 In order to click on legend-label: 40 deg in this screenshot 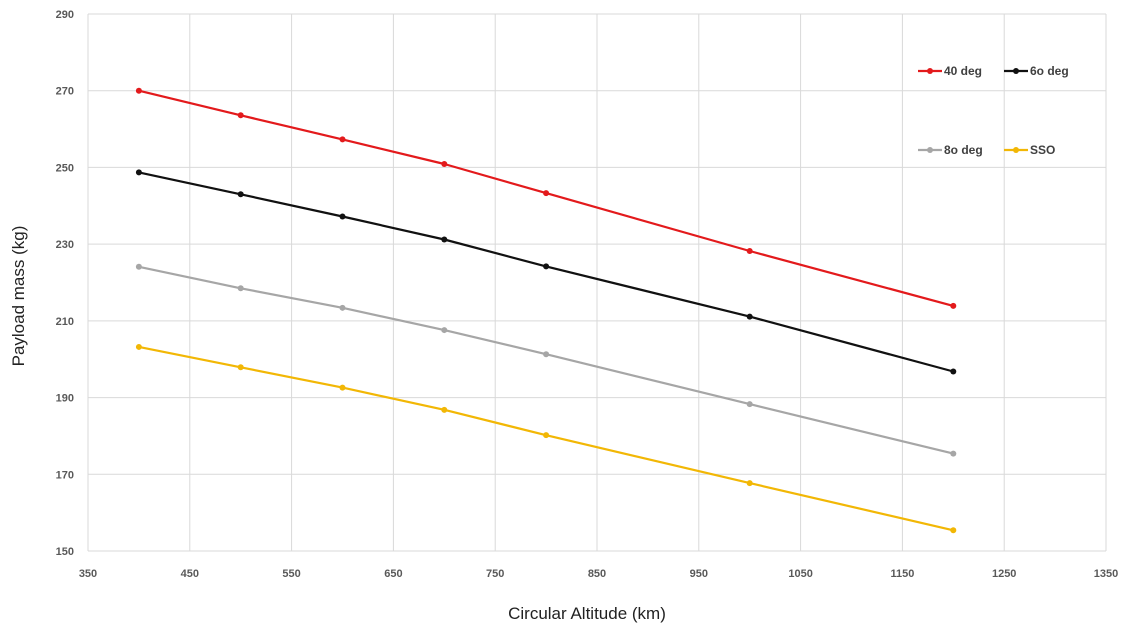, I will do `click(963, 71)`.